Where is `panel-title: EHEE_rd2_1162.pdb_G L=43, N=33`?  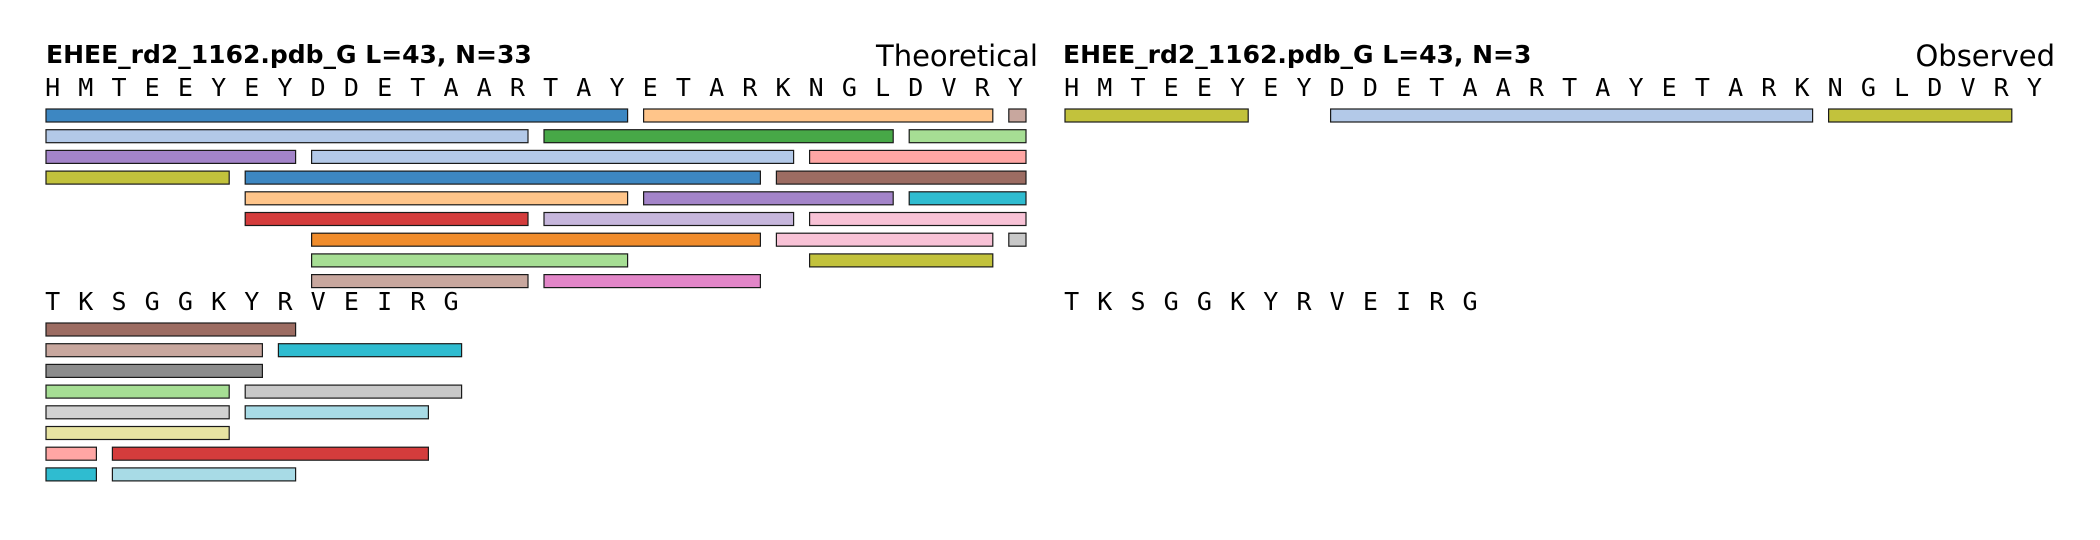 panel-title: EHEE_rd2_1162.pdb_G L=43, N=33 is located at coordinates (289, 54).